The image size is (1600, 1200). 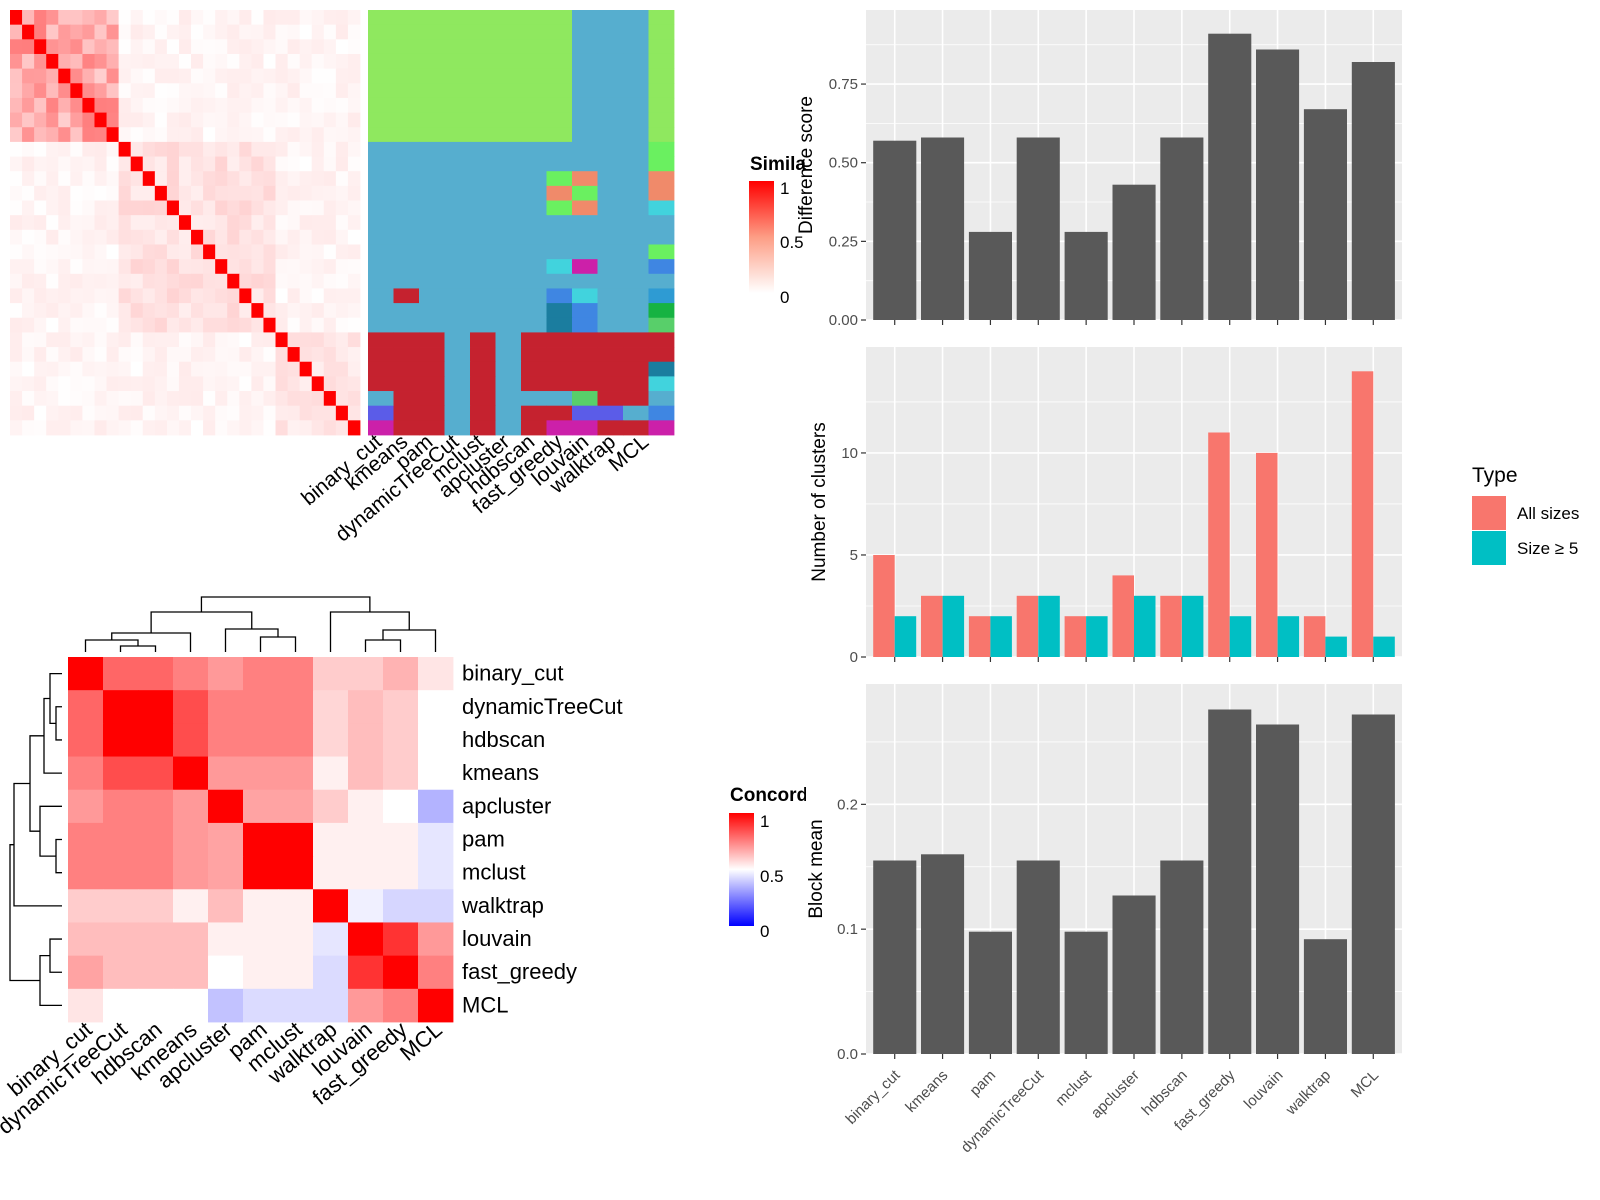 What do you see at coordinates (806, 165) in the screenshot?
I see `y-axis-title: Difference score` at bounding box center [806, 165].